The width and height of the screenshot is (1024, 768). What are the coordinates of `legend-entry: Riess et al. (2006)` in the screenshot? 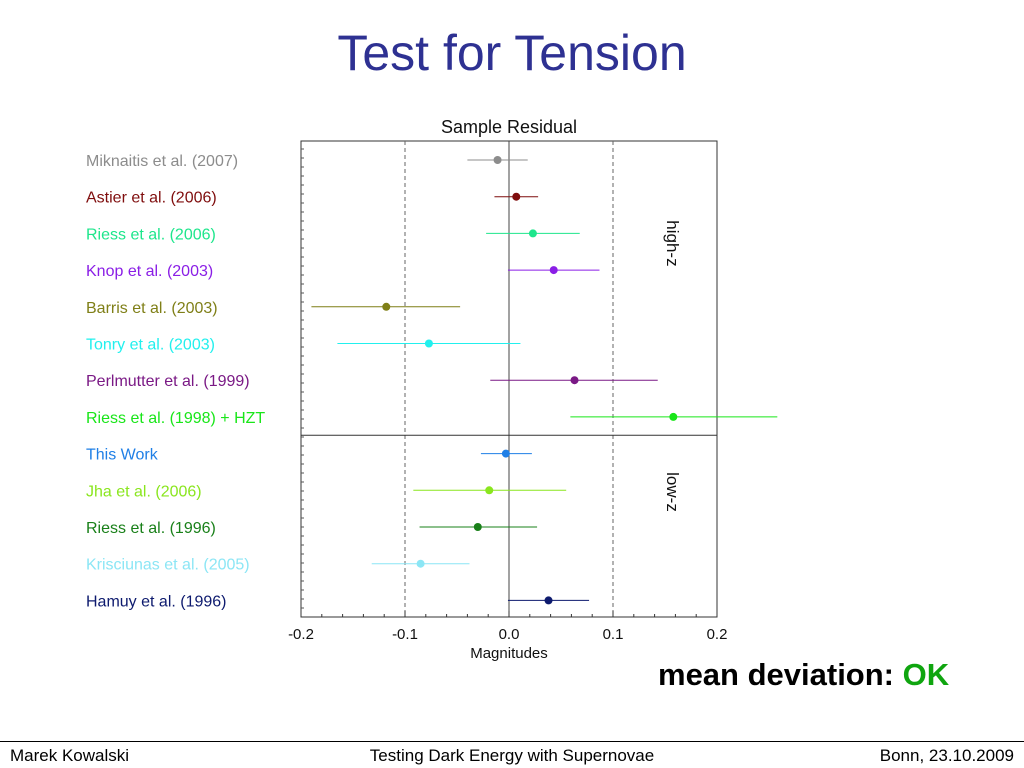 It's located at (151, 234).